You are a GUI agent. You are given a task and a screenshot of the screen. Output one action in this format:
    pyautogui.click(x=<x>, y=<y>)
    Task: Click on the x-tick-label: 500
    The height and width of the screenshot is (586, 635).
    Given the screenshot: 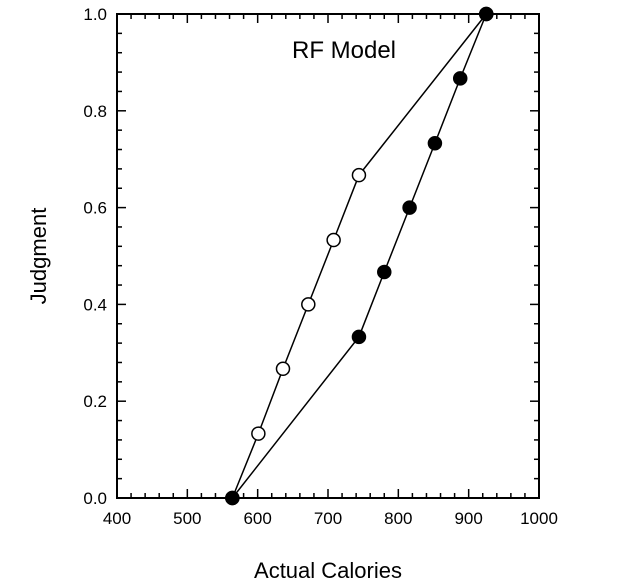 What is the action you would take?
    pyautogui.click(x=187, y=518)
    